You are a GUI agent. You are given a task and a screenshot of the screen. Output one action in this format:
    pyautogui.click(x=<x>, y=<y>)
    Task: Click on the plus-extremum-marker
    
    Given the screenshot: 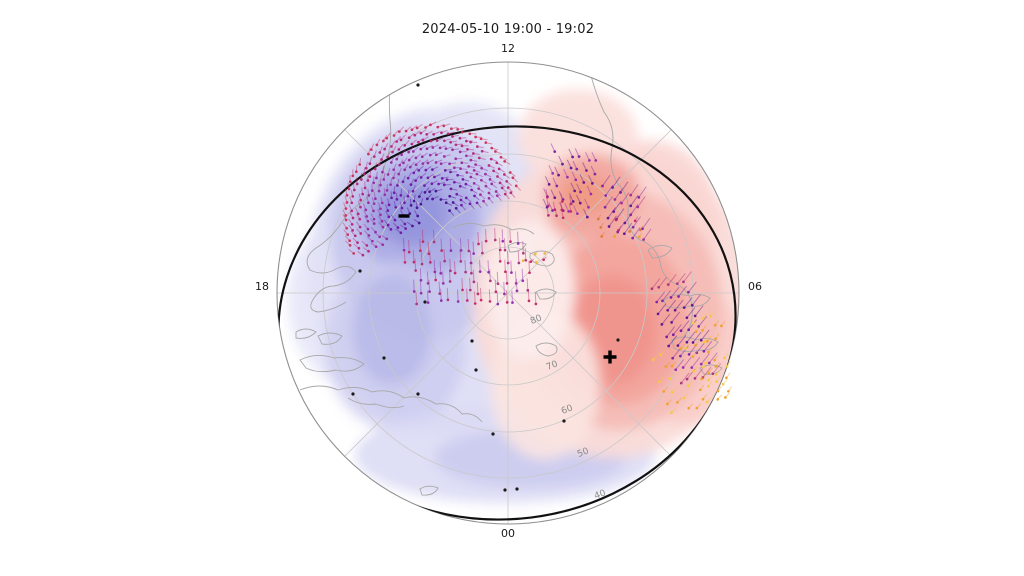 What is the action you would take?
    pyautogui.click(x=610, y=357)
    